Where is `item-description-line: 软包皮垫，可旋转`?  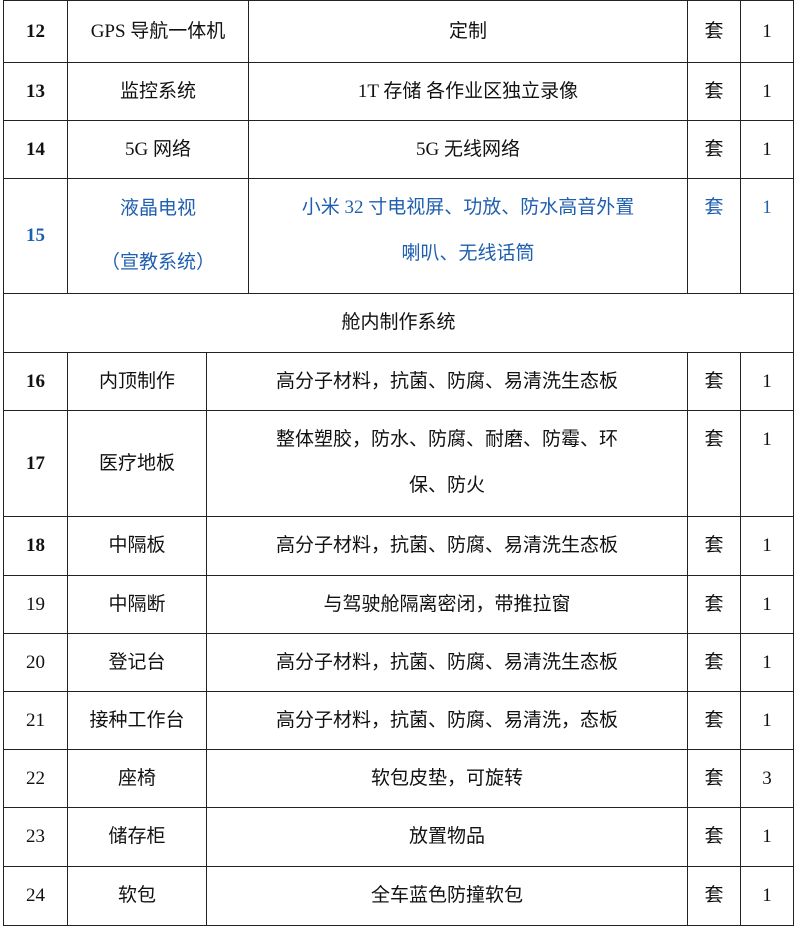
item-description-line: 软包皮垫，可旋转 is located at coordinates (446, 778).